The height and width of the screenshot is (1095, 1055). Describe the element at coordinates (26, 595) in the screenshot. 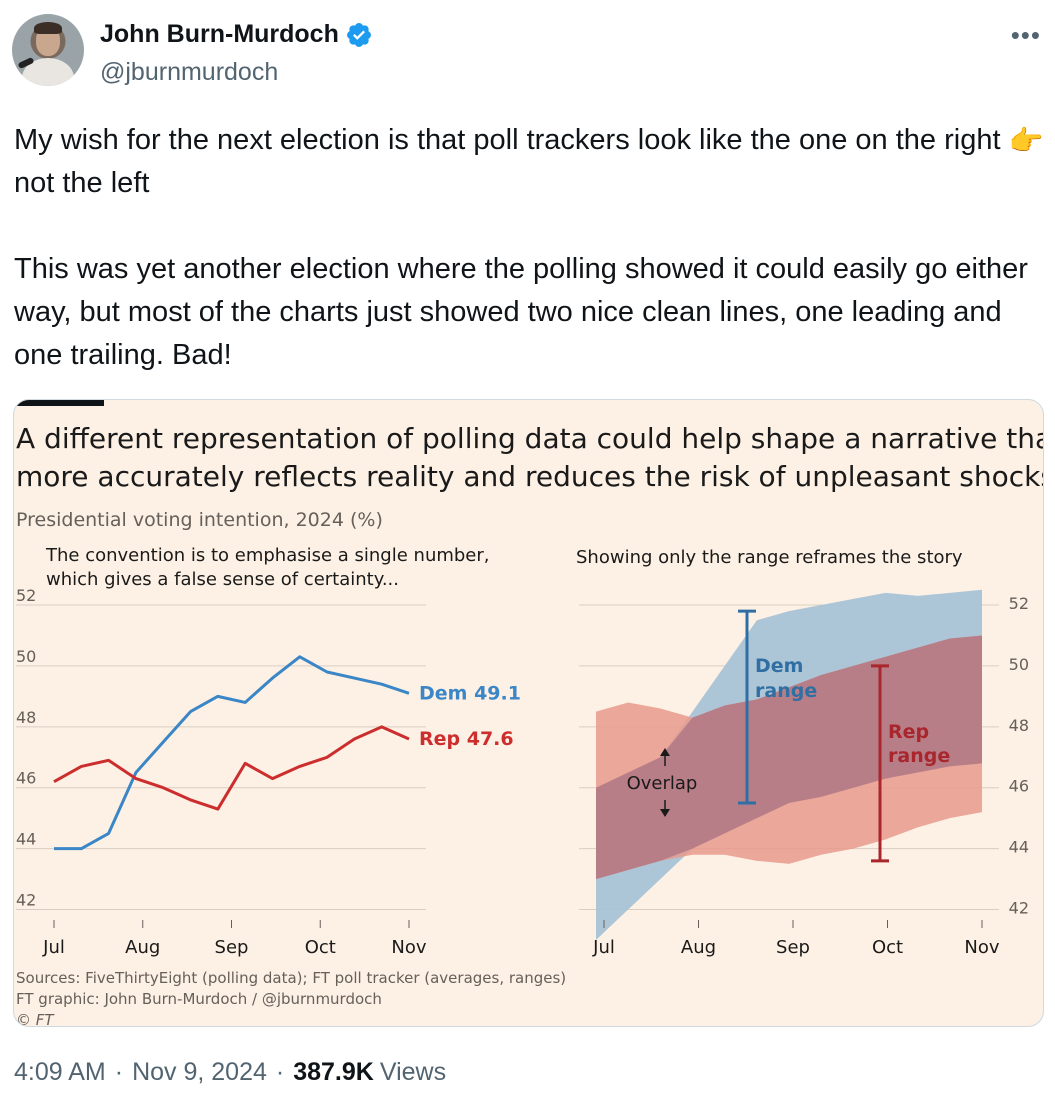

I see `left-y-tick-label: 52` at that location.